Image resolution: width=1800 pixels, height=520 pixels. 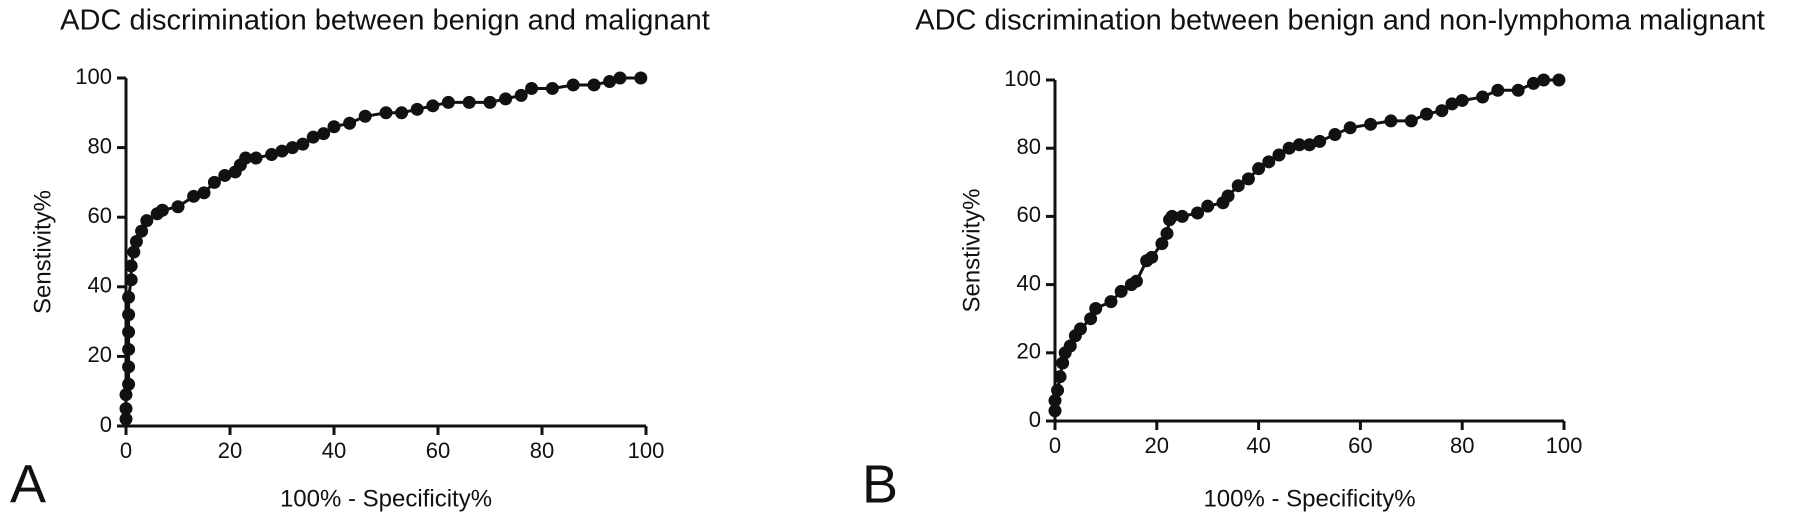 What do you see at coordinates (1564, 445) in the screenshot?
I see `x-tick-label: 100` at bounding box center [1564, 445].